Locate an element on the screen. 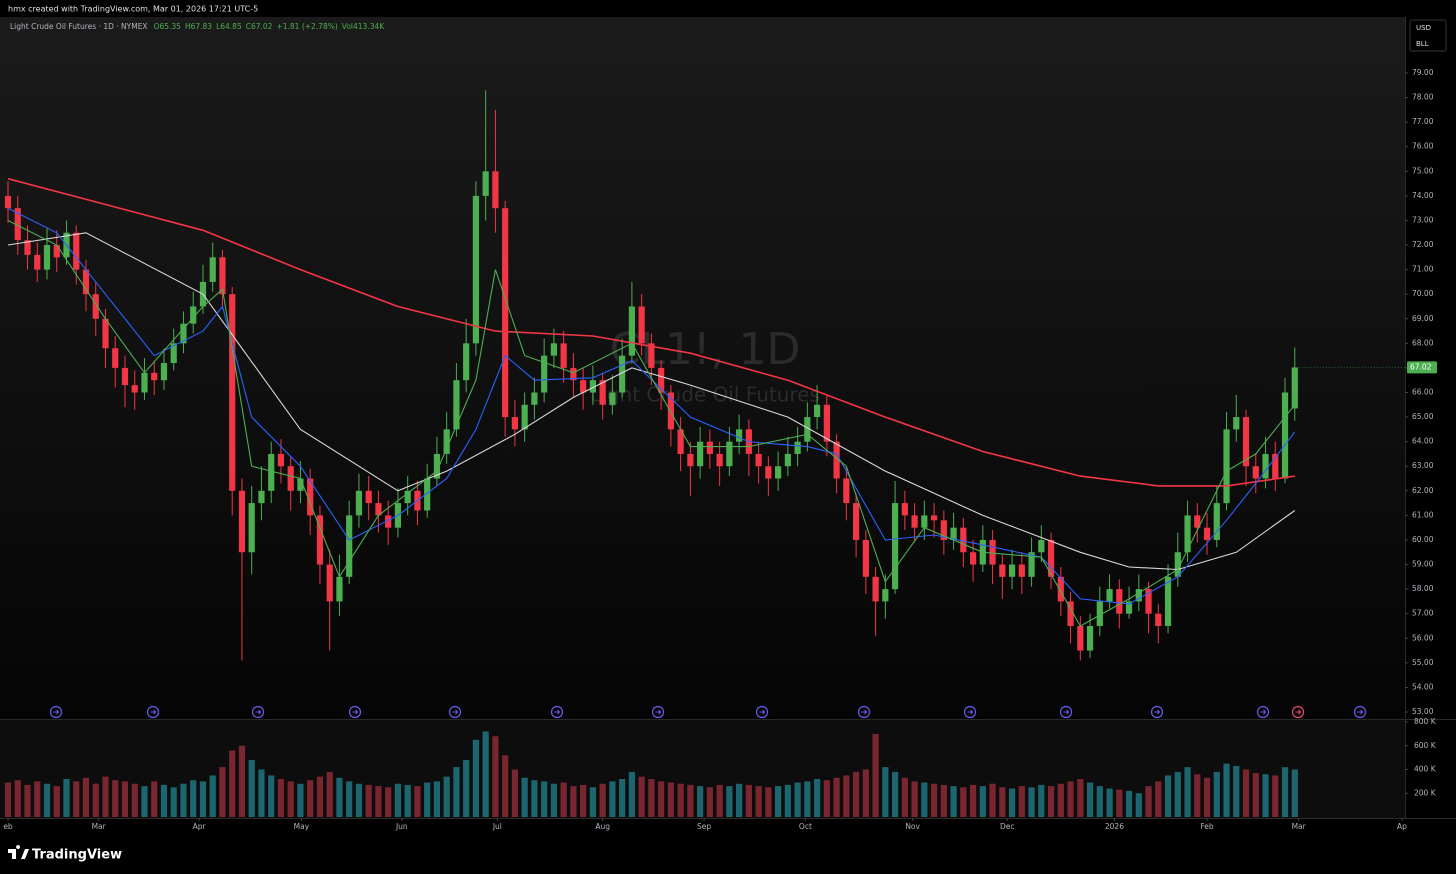 This screenshot has height=874, width=1456. y-tick-label: 77.00 is located at coordinates (1423, 121).